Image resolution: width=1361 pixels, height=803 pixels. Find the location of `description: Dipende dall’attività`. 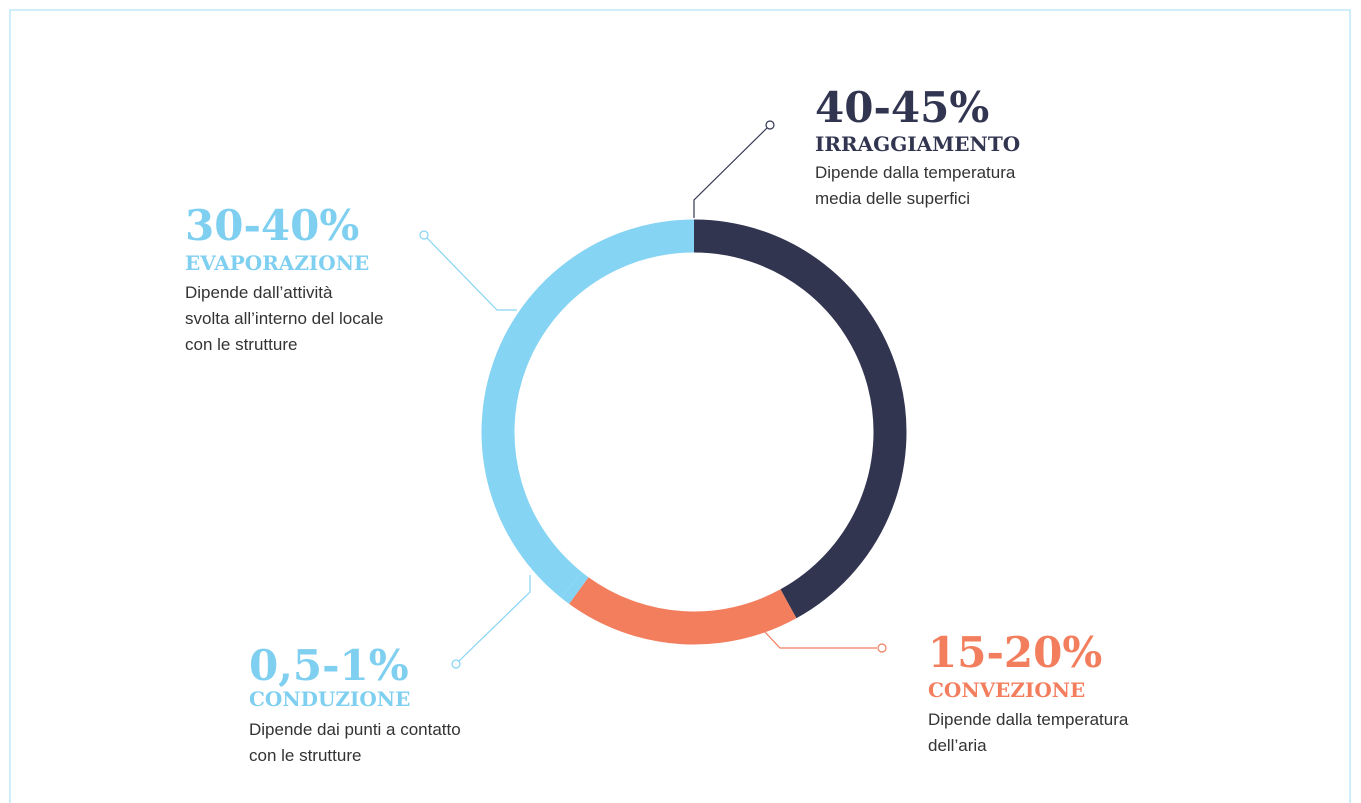

description: Dipende dall’attività is located at coordinates (259, 292).